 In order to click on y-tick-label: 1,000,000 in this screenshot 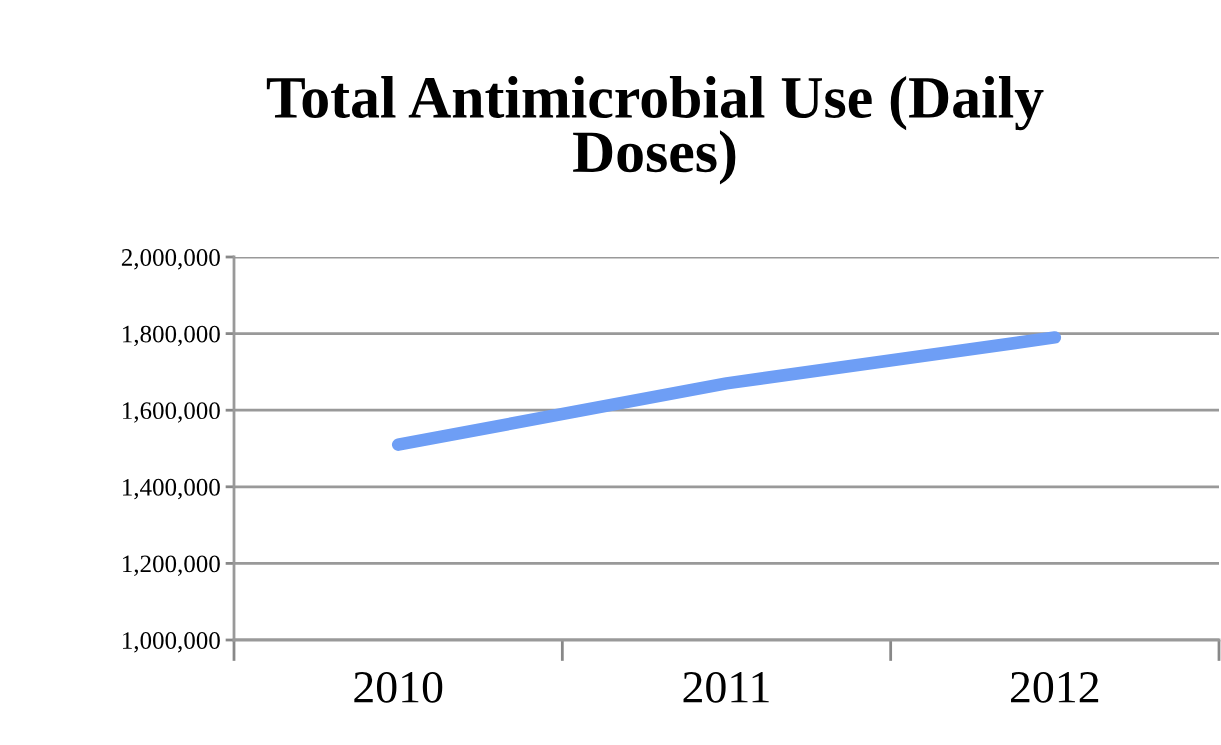, I will do `click(171, 642)`.